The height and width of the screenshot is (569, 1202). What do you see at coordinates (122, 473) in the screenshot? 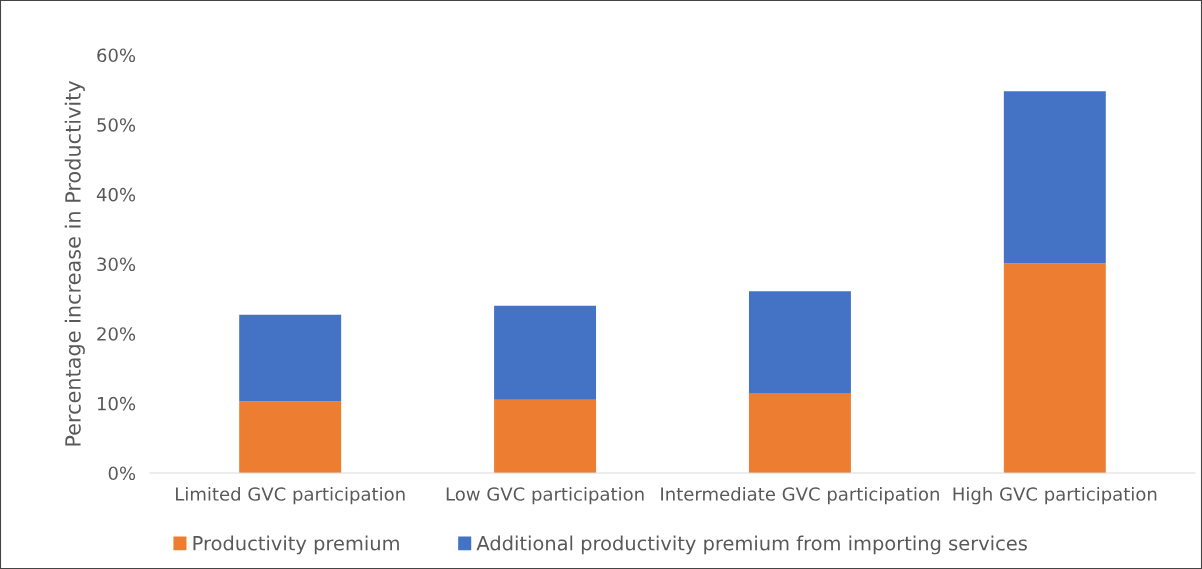
I see `y-tick-label: 0%` at bounding box center [122, 473].